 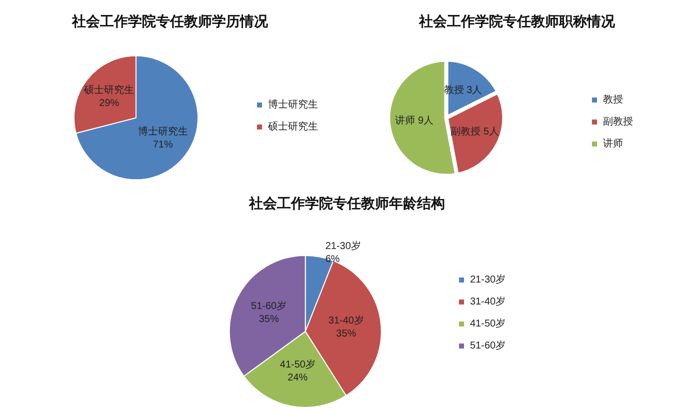 What do you see at coordinates (343, 246) in the screenshot?
I see `slice-label: 21-30岁` at bounding box center [343, 246].